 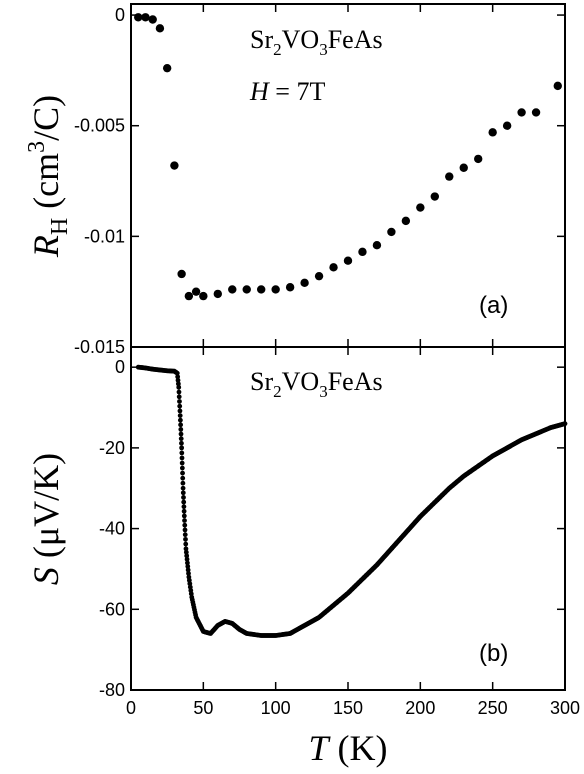 I want to click on x-axis-title: T (K), so click(x=347, y=748).